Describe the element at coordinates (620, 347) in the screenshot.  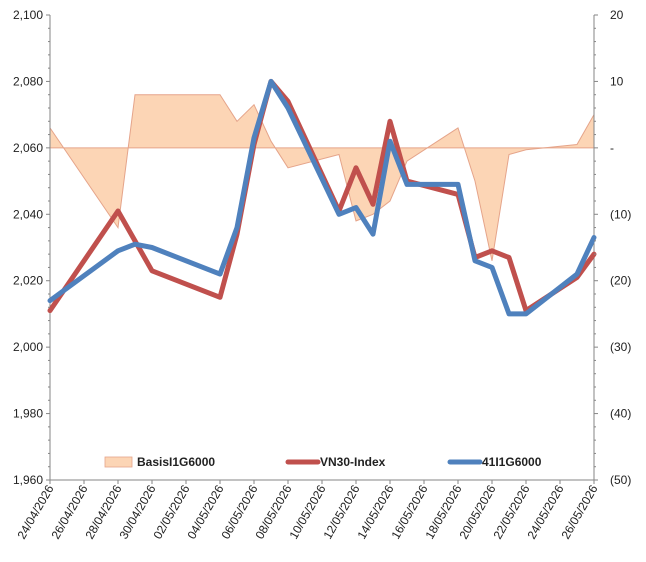
I see `right-tick-label: (30)` at that location.